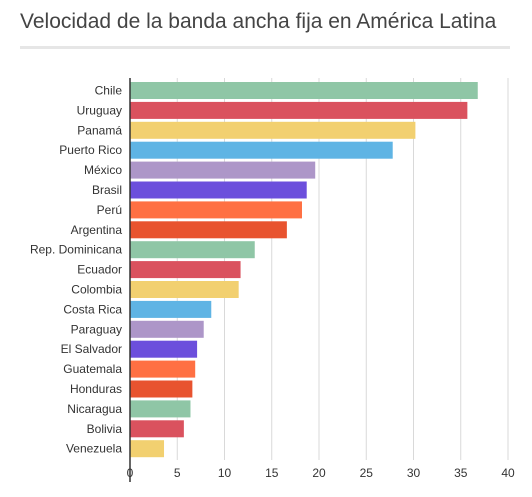 The width and height of the screenshot is (532, 497). I want to click on category-label: Panamá, so click(99, 130).